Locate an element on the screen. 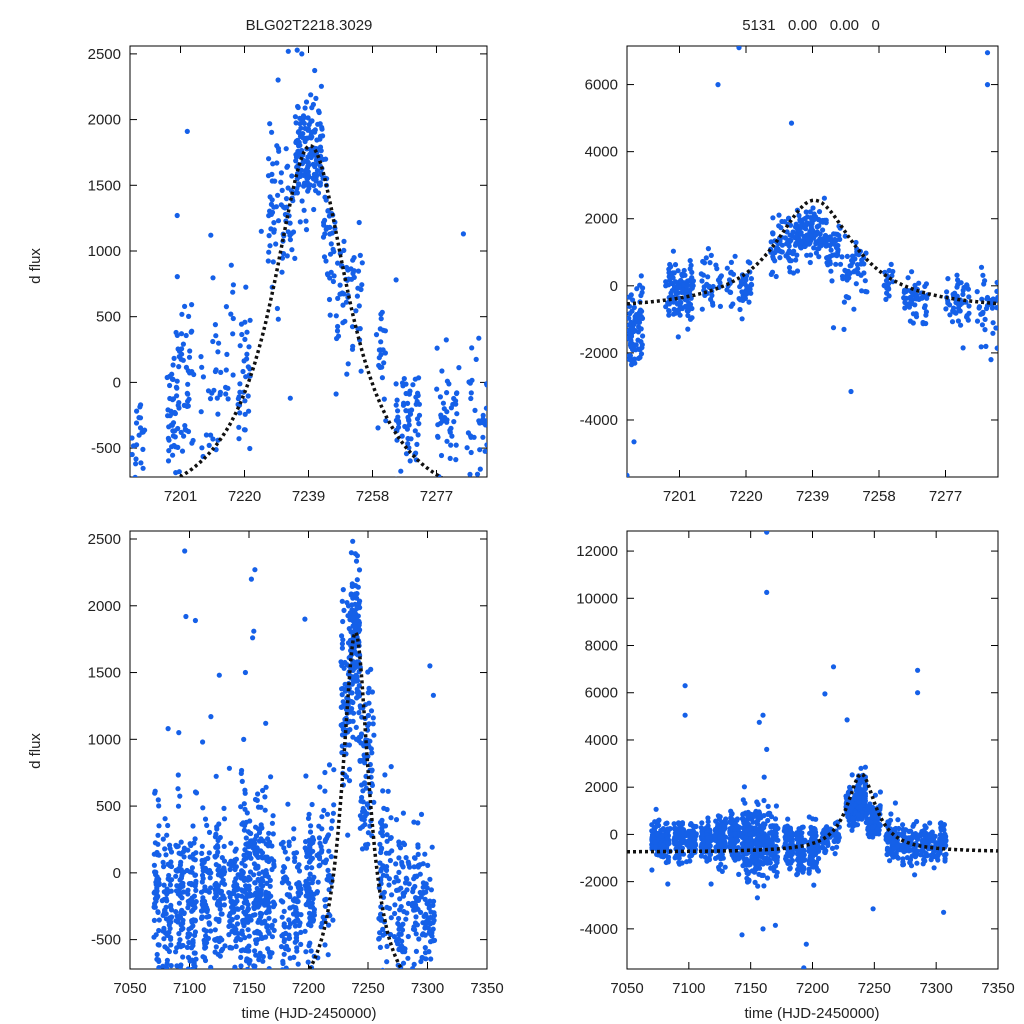 This screenshot has height=1024, width=1024. y-tick-label: 2500 is located at coordinates (104, 539).